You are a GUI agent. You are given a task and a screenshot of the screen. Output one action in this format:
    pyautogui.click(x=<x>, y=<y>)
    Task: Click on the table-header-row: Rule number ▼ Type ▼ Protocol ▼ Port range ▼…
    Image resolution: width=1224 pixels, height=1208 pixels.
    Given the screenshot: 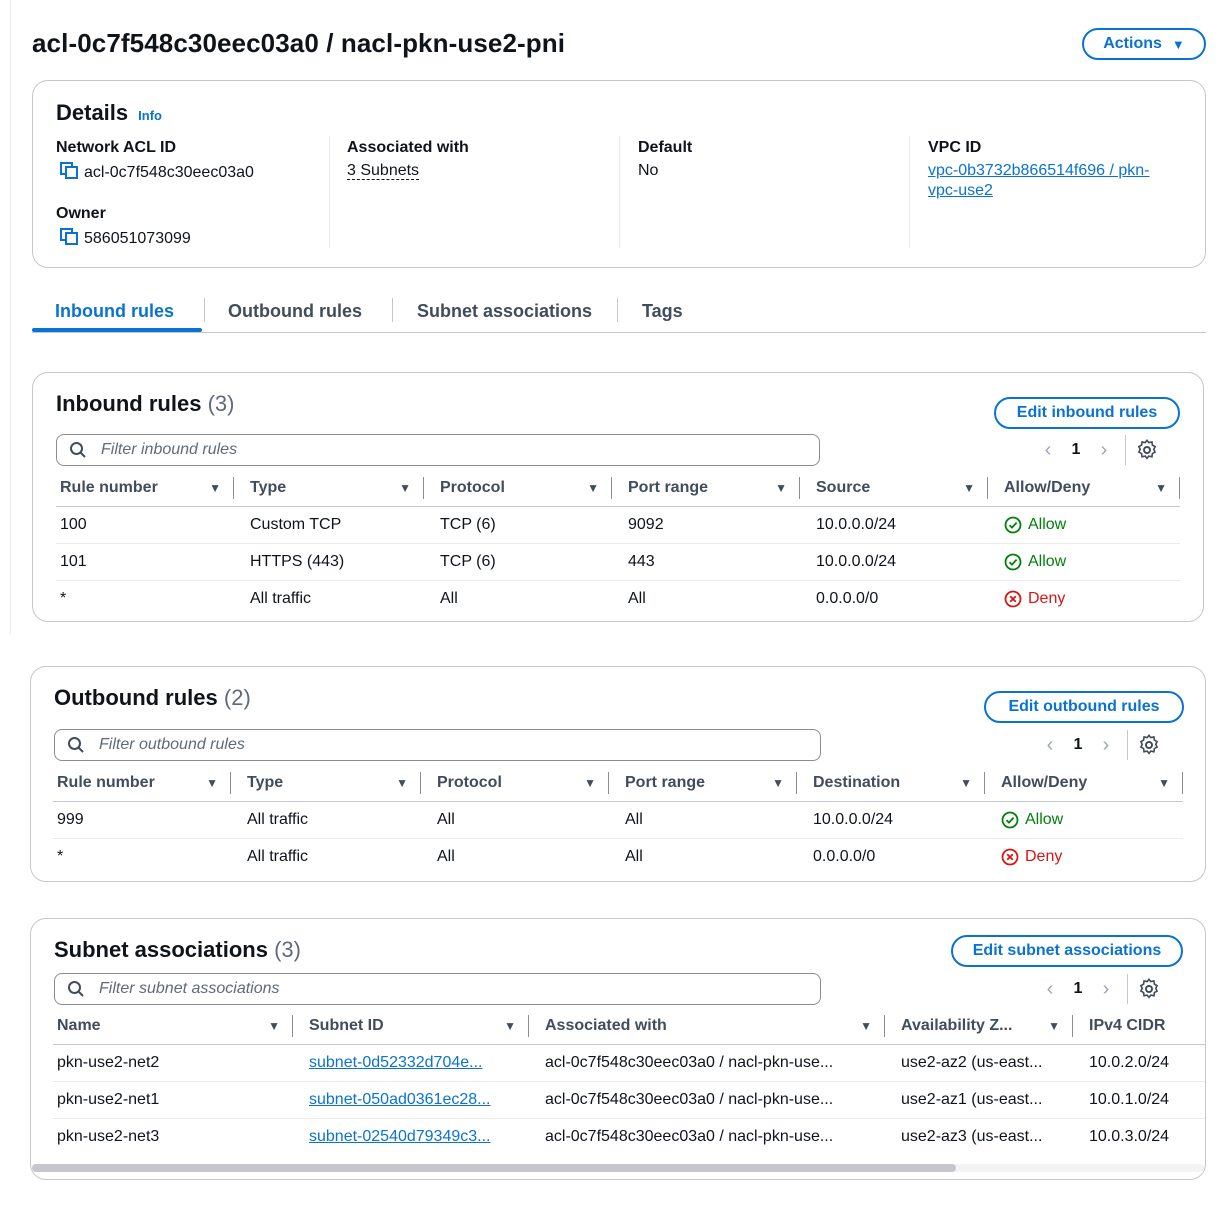 What is the action you would take?
    pyautogui.click(x=618, y=488)
    